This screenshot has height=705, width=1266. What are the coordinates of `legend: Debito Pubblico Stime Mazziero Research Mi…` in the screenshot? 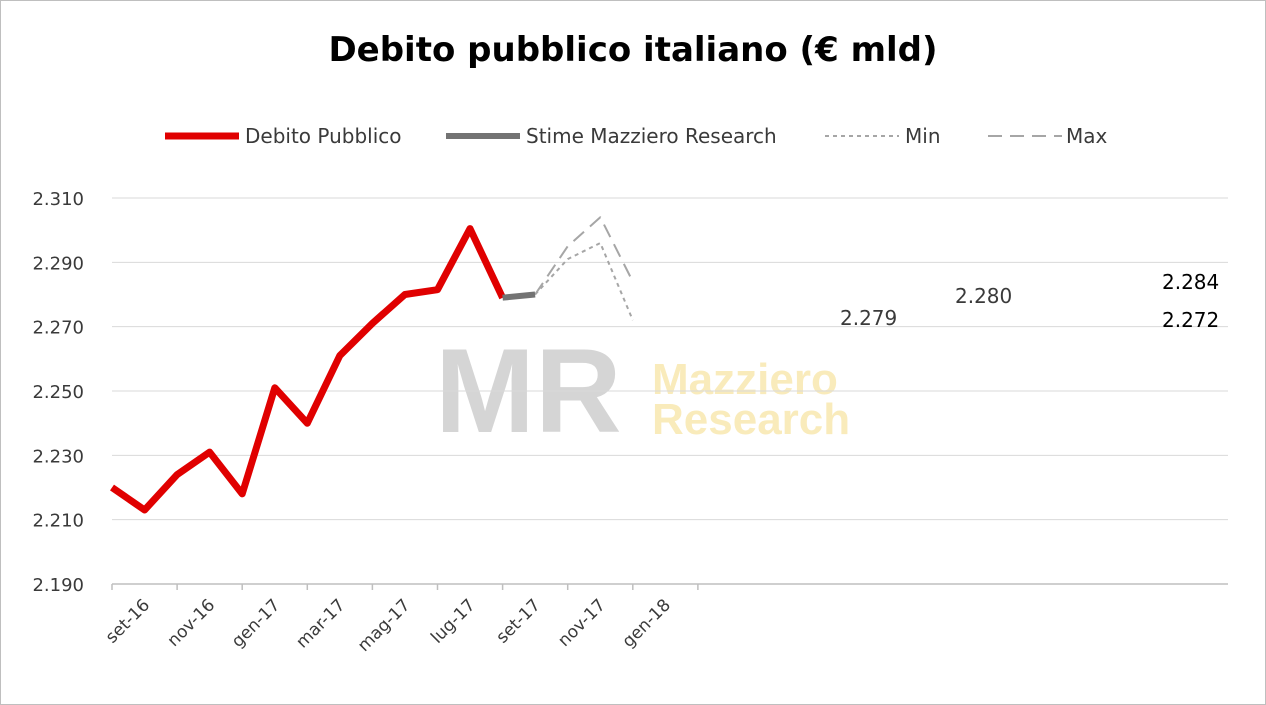 It's located at (636, 136).